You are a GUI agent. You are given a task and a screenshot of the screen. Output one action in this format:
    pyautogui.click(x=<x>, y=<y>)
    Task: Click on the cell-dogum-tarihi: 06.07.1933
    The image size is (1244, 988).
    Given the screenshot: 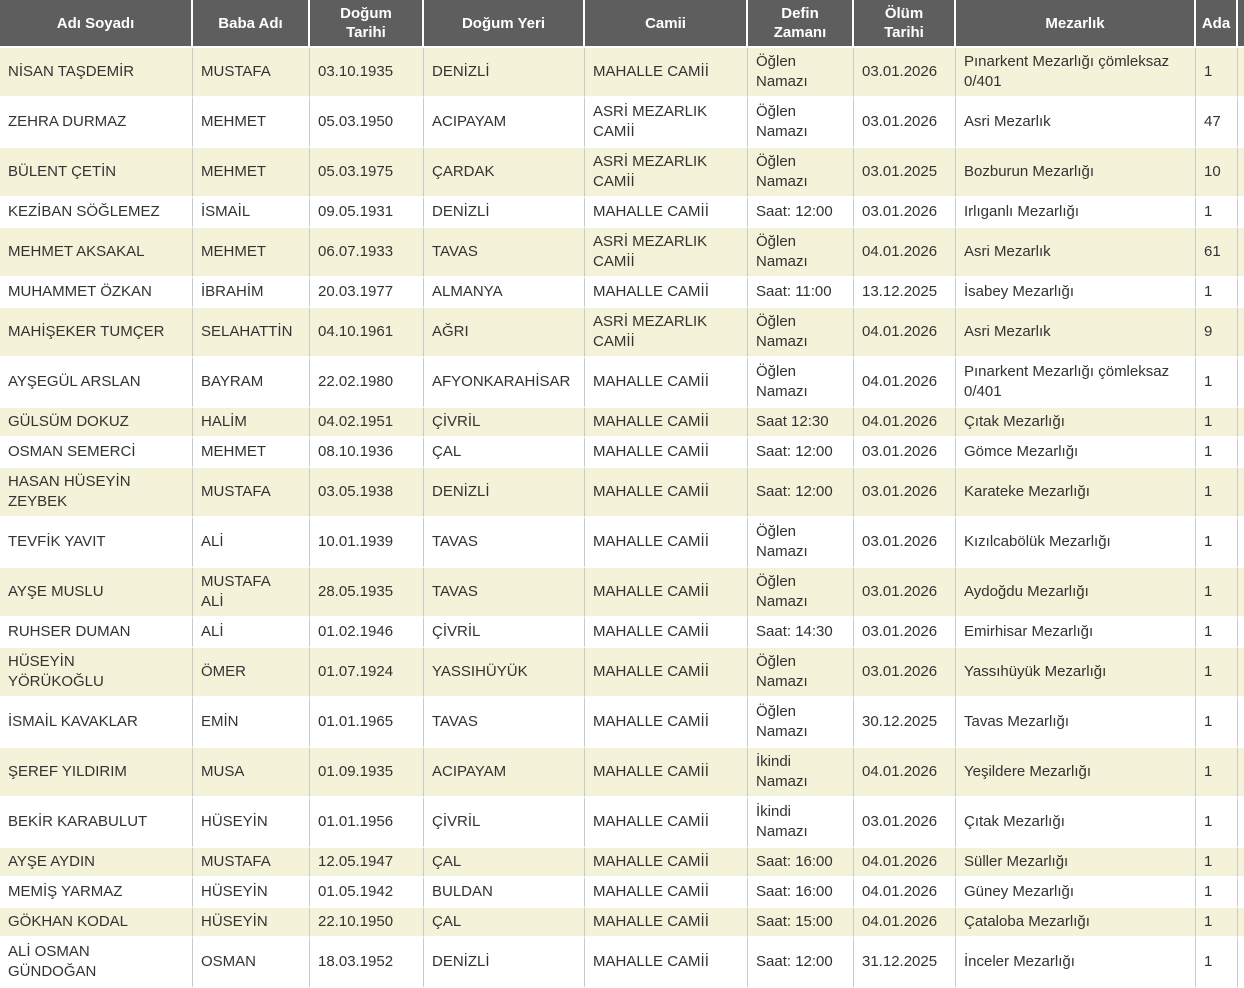 What is the action you would take?
    pyautogui.click(x=367, y=253)
    